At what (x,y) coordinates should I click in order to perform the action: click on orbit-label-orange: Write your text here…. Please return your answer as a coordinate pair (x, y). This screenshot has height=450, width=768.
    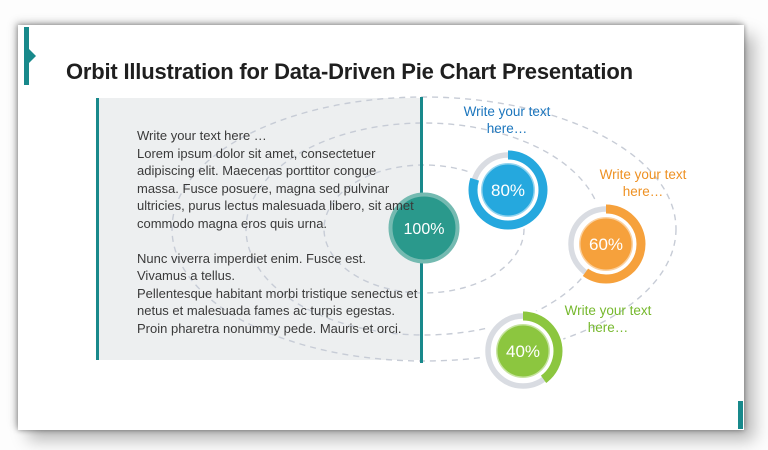
    Looking at the image, I should click on (643, 183).